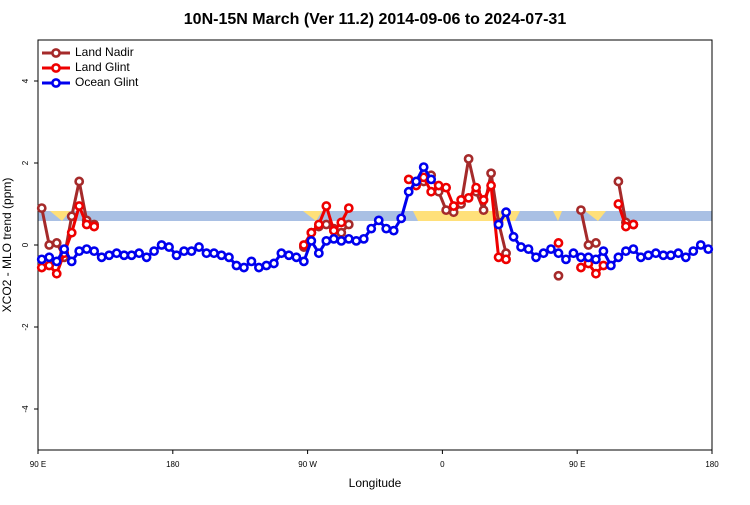  I want to click on x-tick-label: 0, so click(442, 464).